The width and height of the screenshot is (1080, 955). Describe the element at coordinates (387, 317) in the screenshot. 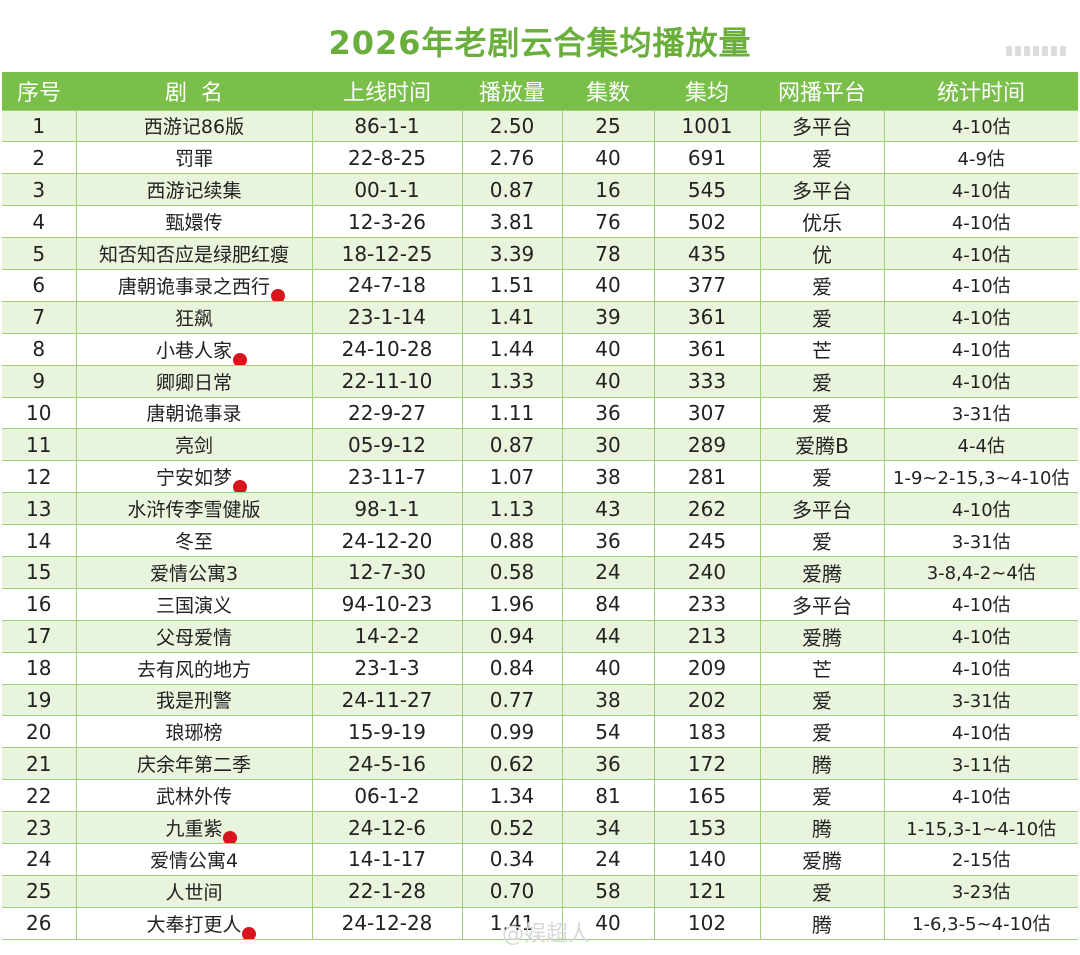

I see `cell-date: 23-1-14` at that location.